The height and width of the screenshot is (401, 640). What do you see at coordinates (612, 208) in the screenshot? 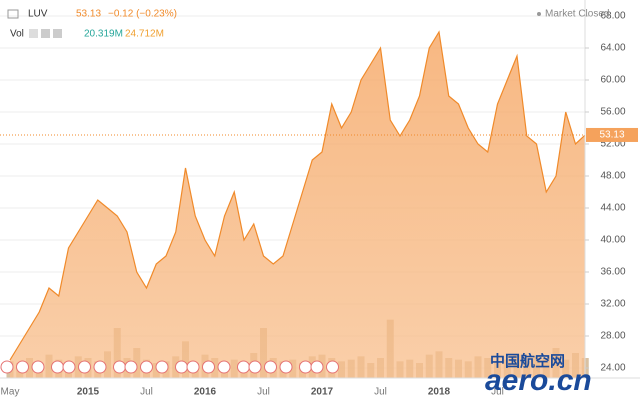
I see `y-tick-label: 44.00` at bounding box center [612, 208].